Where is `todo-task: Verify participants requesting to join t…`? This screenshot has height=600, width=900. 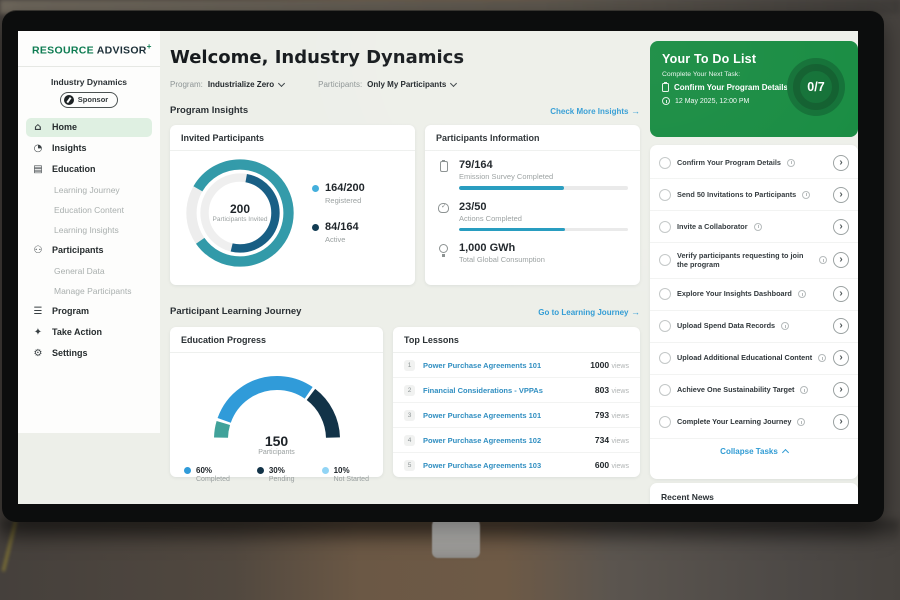
todo-task: Verify participants requesting to join t… is located at coordinates (754, 261).